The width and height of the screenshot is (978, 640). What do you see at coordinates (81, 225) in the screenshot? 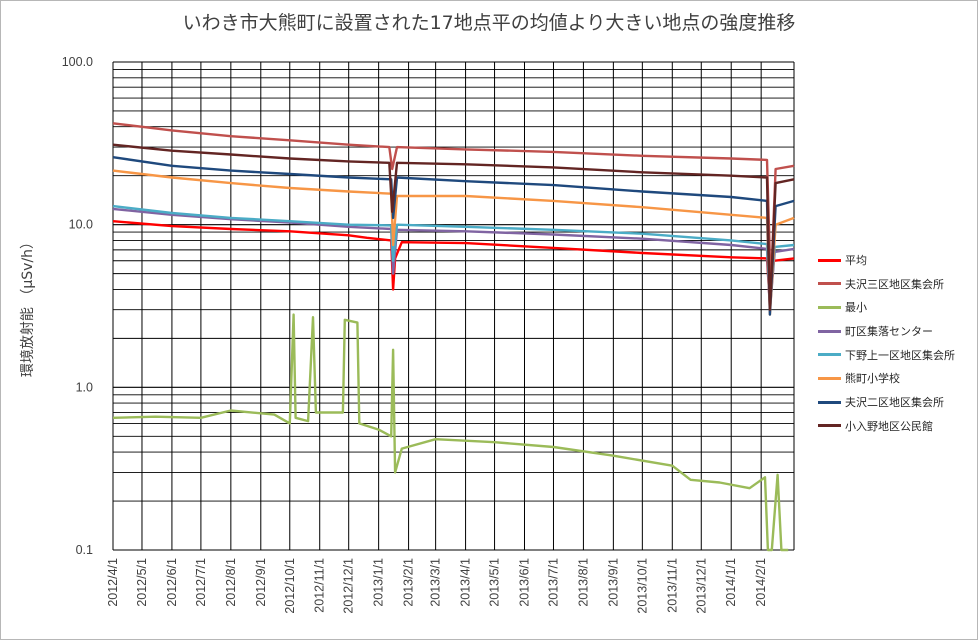
I see `y-tick-label: 10.0` at bounding box center [81, 225].